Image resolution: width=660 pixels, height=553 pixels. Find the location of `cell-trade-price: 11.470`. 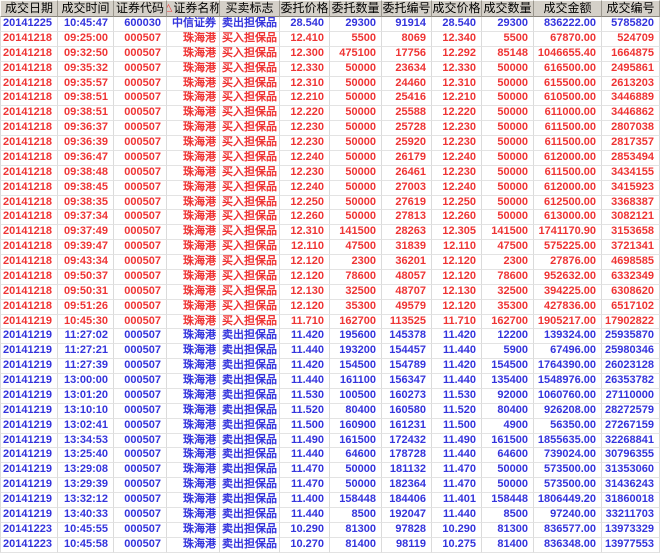

cell-trade-price: 11.470 is located at coordinates (457, 471).